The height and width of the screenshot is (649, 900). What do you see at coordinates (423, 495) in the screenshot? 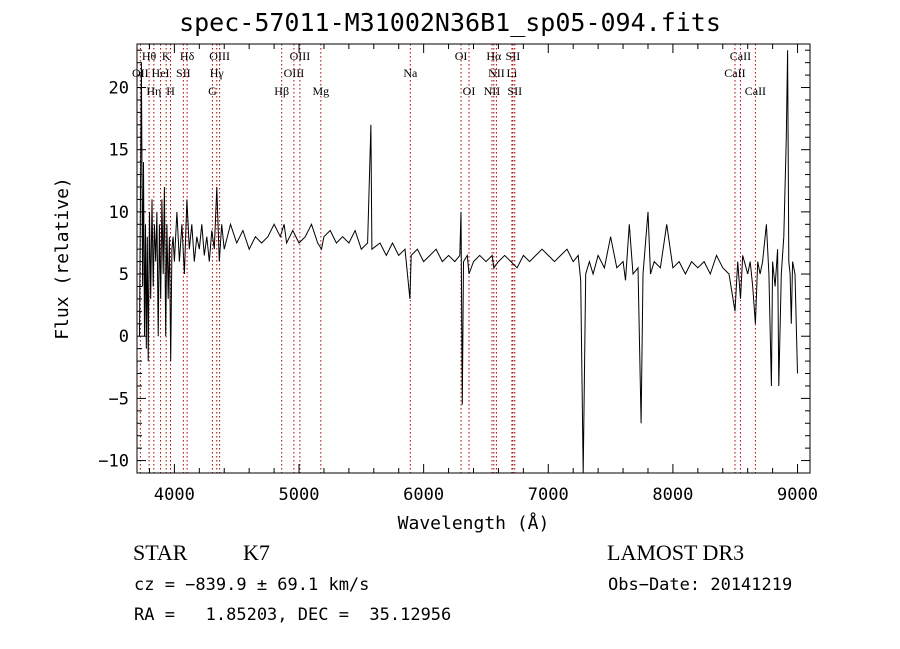
I see `x-tick-label: 6000` at bounding box center [423, 495].